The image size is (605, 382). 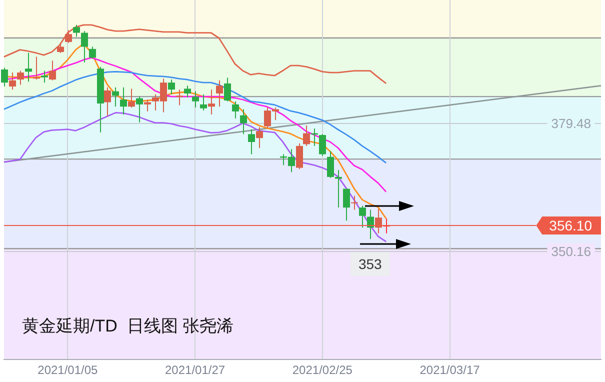 What do you see at coordinates (68, 370) in the screenshot?
I see `x-tick-label: 2021/01/05` at bounding box center [68, 370].